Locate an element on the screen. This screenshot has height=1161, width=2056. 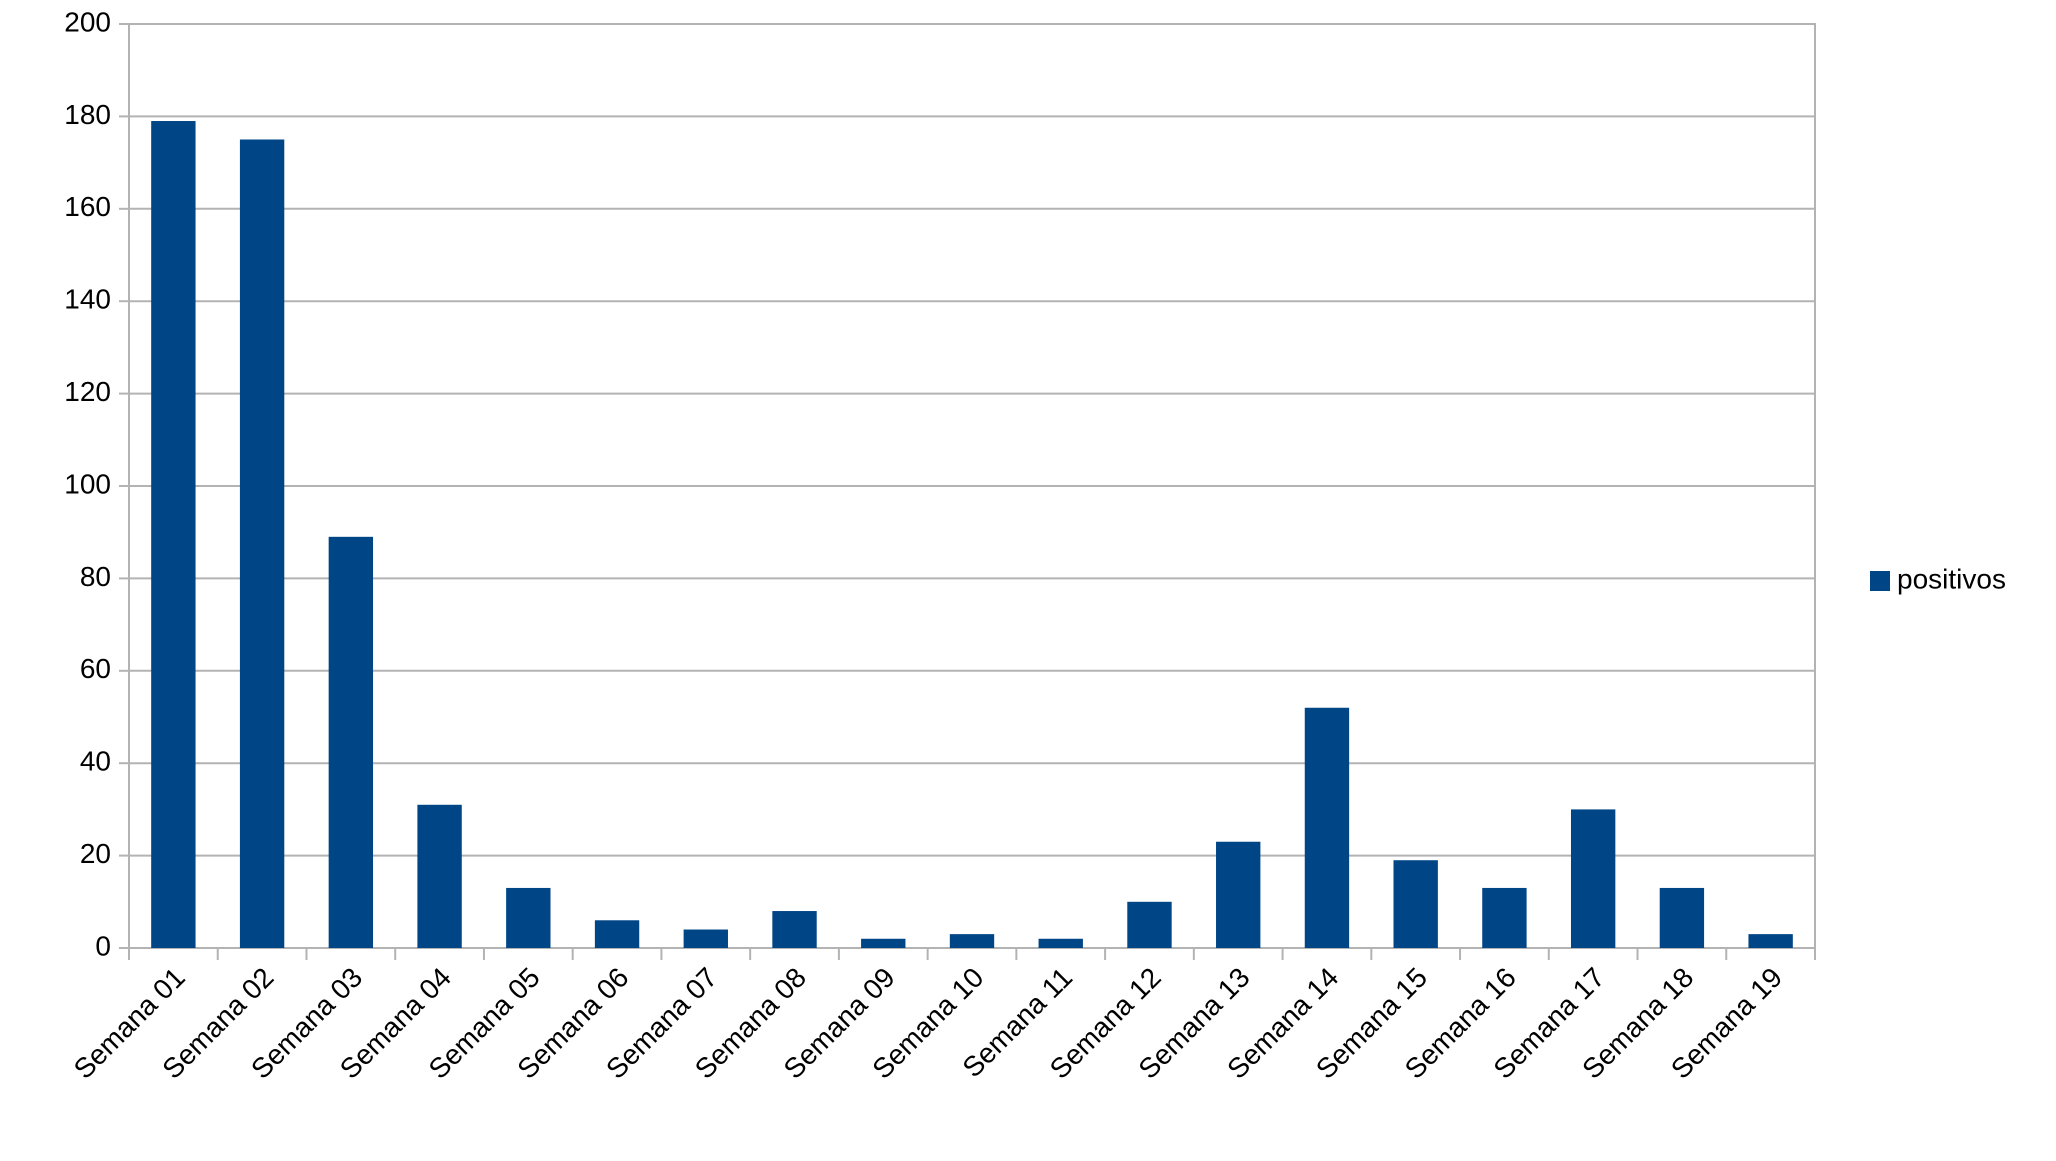
y-tick-label: 160 is located at coordinates (87, 206).